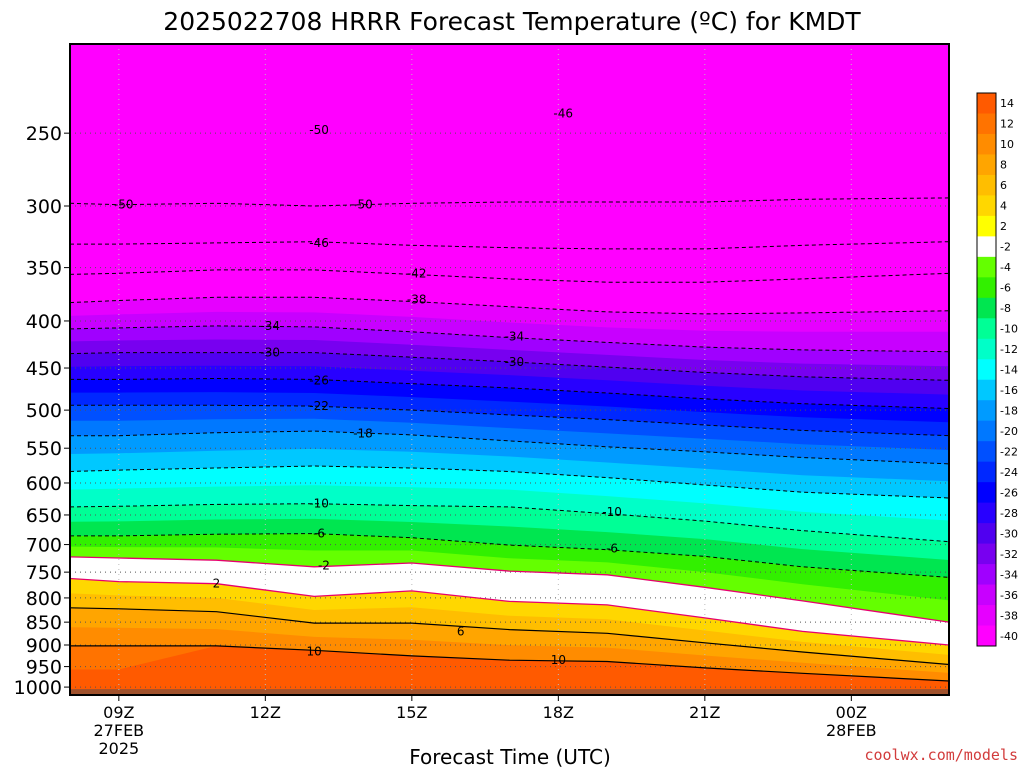  What do you see at coordinates (411, 712) in the screenshot?
I see `x-tick-label: 15Z` at bounding box center [411, 712].